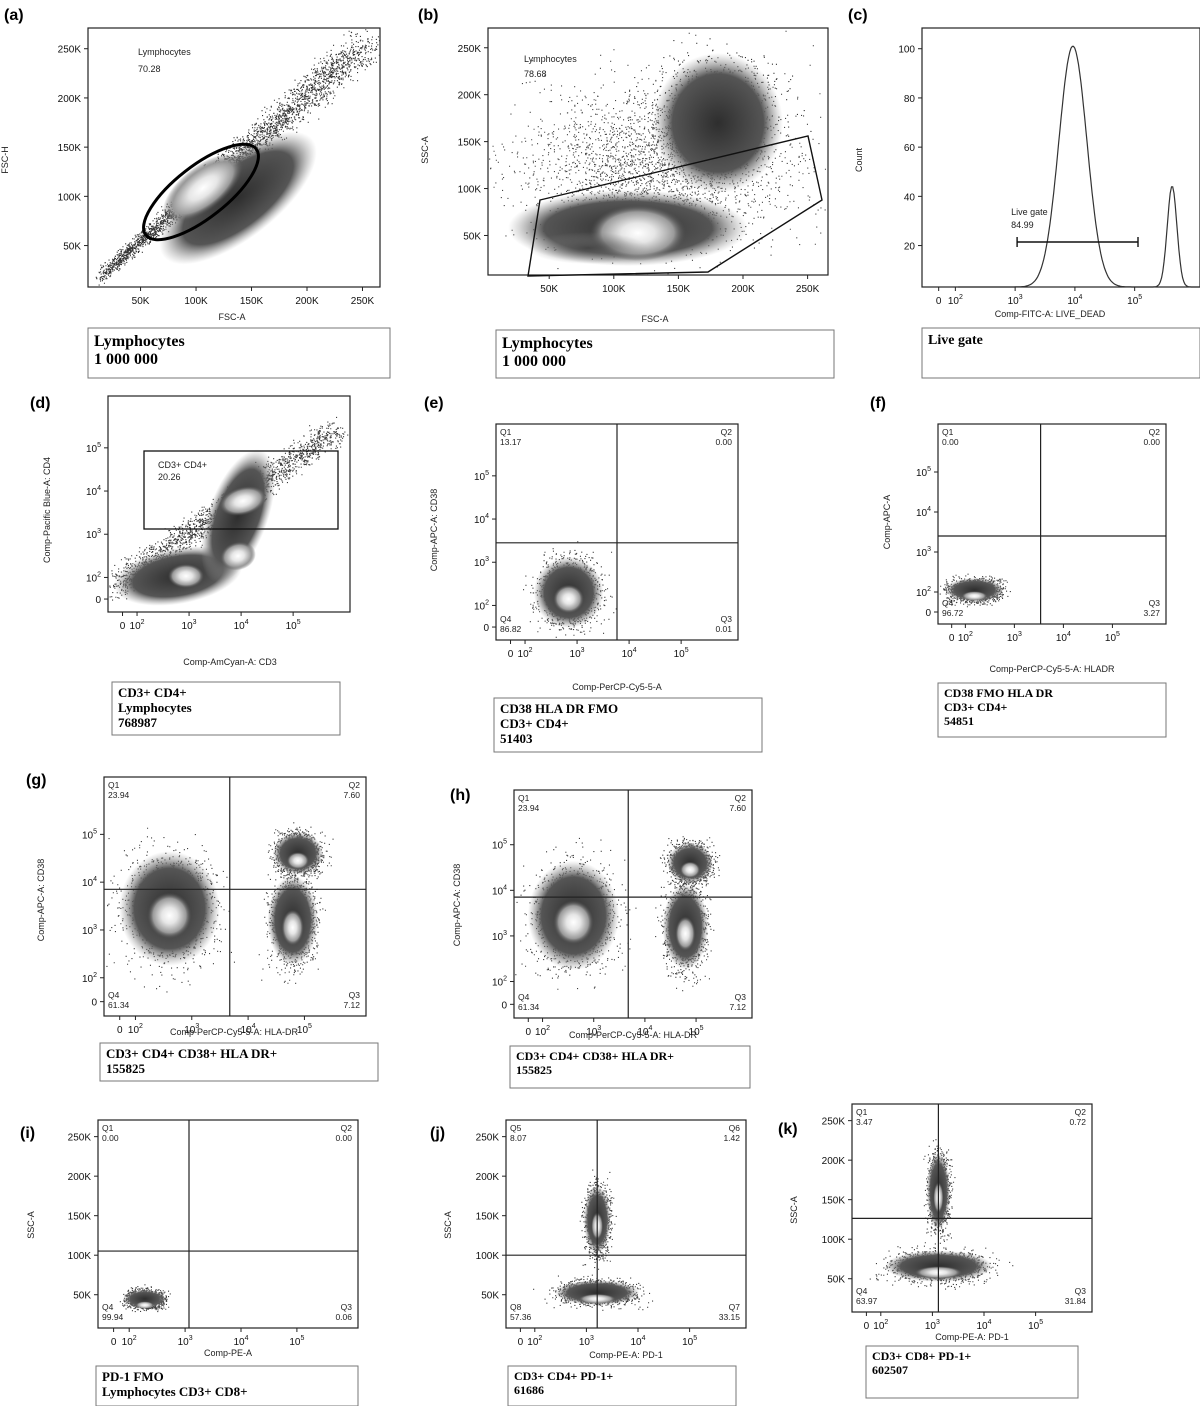  What do you see at coordinates (547, 343) in the screenshot?
I see `caption-line: Lymphocytes` at bounding box center [547, 343].